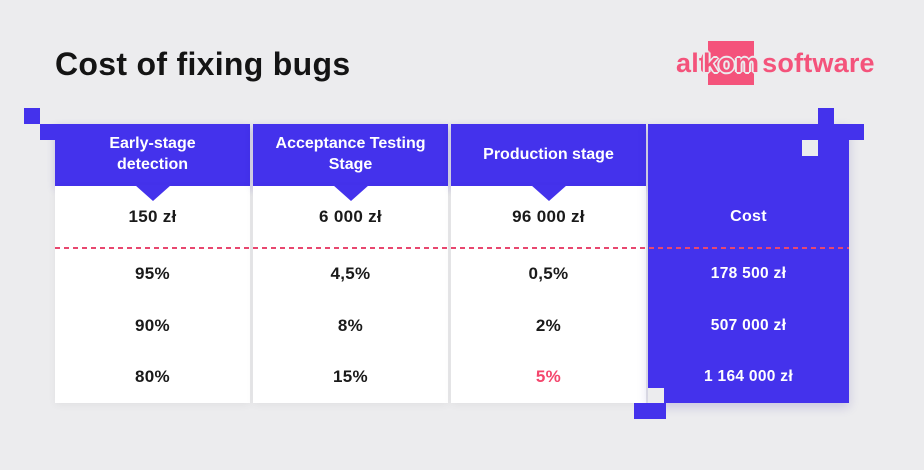  Describe the element at coordinates (548, 325) in the screenshot. I see `percent-cell: 2%` at that location.